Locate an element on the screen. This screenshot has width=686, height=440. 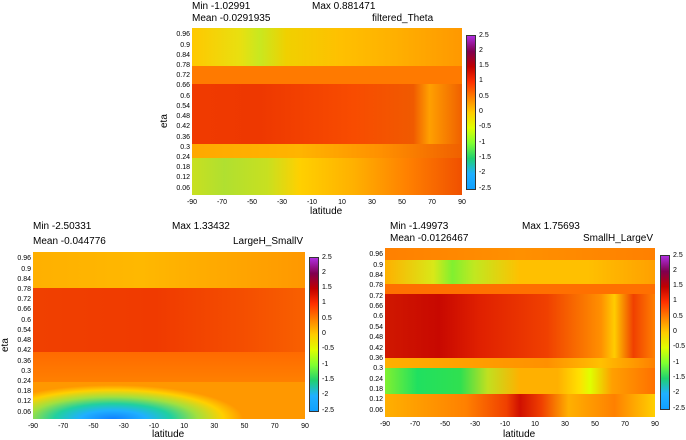
field-title: SmallH_LargeV is located at coordinates (618, 238).